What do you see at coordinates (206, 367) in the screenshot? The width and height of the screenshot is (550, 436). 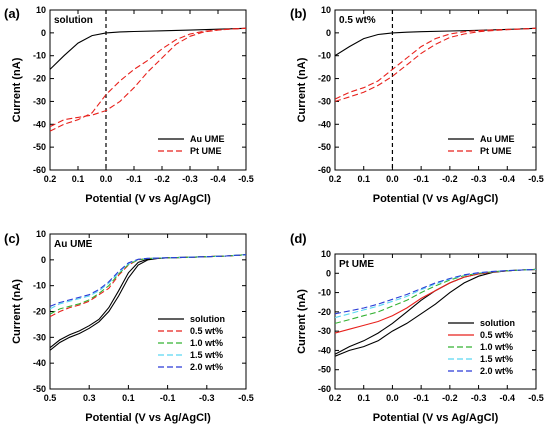 I see `legend-label: 2.0 wt%` at bounding box center [206, 367].